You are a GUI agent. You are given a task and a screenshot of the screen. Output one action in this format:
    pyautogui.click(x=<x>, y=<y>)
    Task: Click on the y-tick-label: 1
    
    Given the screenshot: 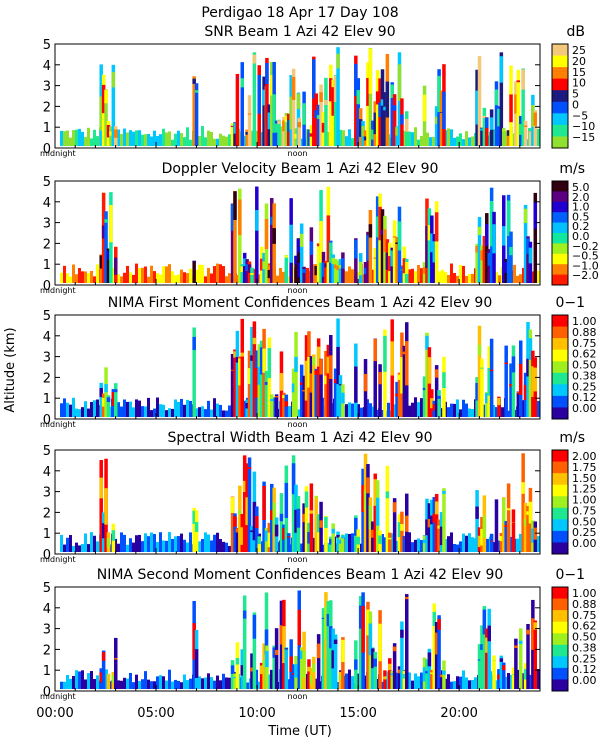 What is the action you would take?
    pyautogui.click(x=47, y=128)
    